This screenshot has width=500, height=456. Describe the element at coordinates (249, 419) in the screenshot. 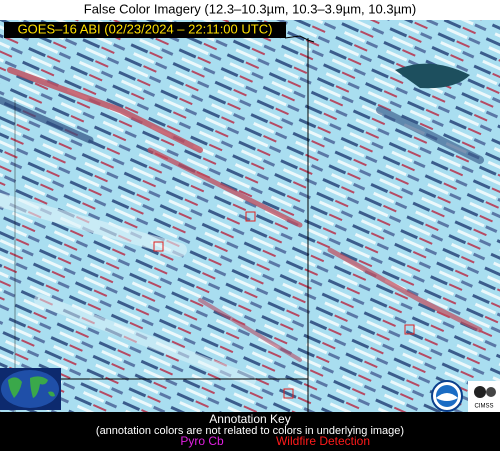

I see `key-title: Annotation Key` at that location.